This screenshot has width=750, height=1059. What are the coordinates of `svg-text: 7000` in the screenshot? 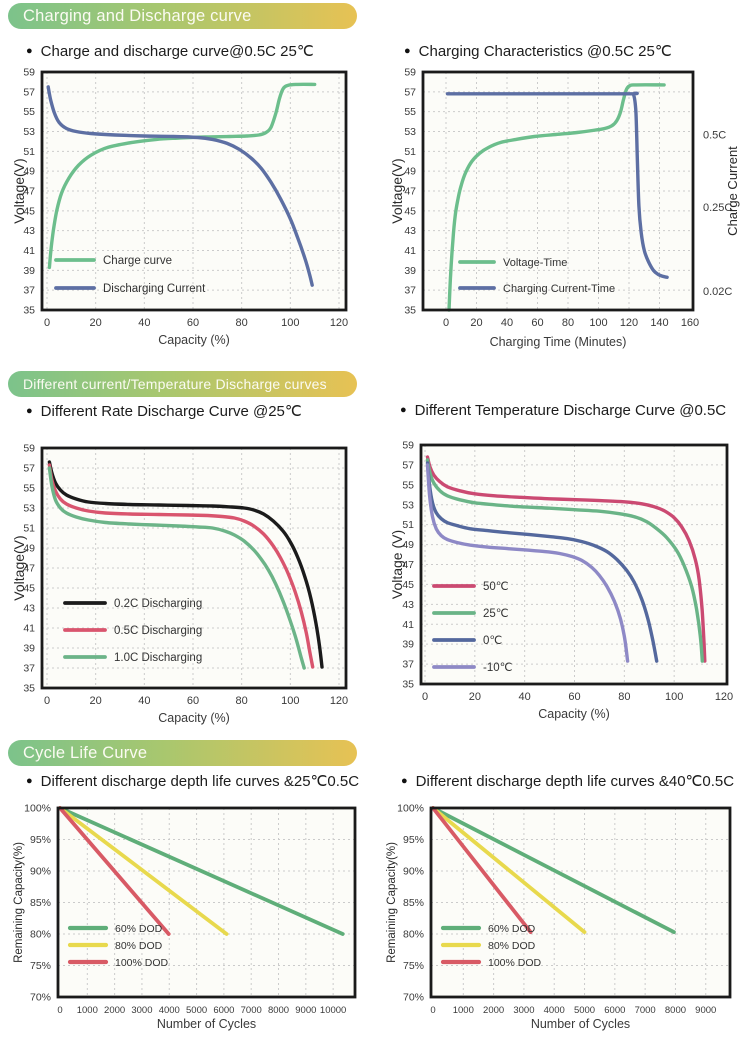 It's located at (251, 1010).